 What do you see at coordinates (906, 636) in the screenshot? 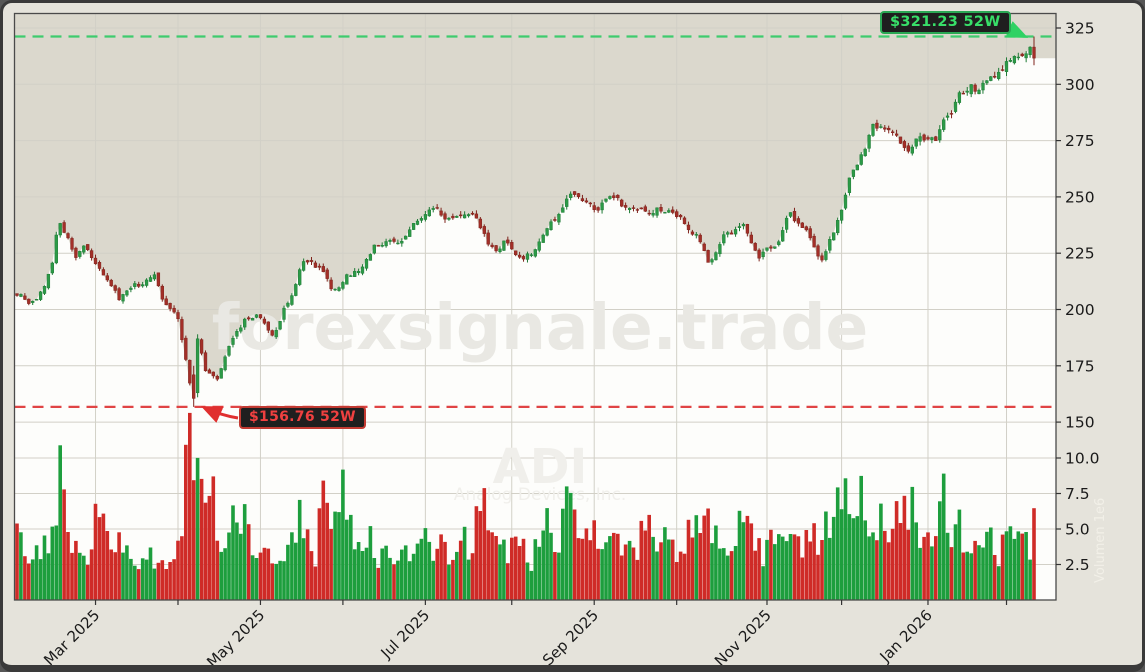
I see `date-tick-label: Jan 2026` at bounding box center [906, 636].